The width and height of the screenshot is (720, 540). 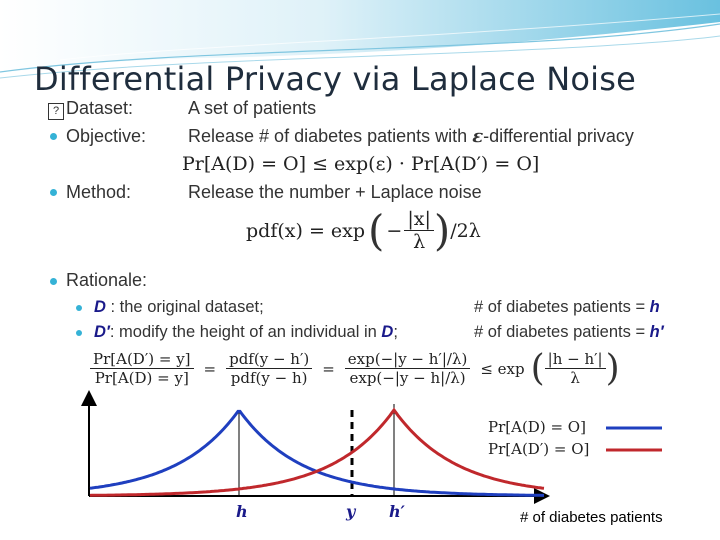 I want to click on bound-num: |h − h′|, so click(x=575, y=359).